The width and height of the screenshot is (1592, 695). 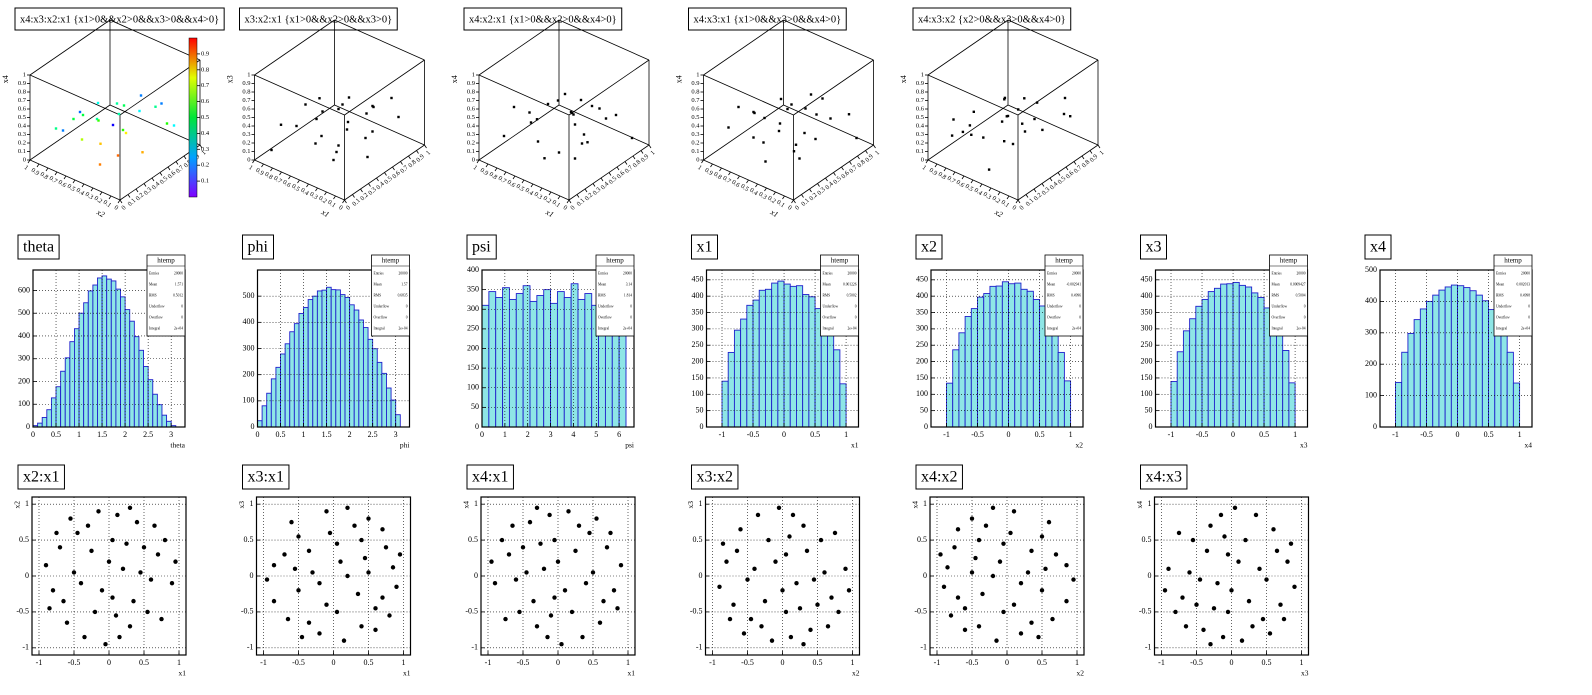 What do you see at coordinates (830, 317) in the screenshot?
I see `stats-name: Overflow` at bounding box center [830, 317].